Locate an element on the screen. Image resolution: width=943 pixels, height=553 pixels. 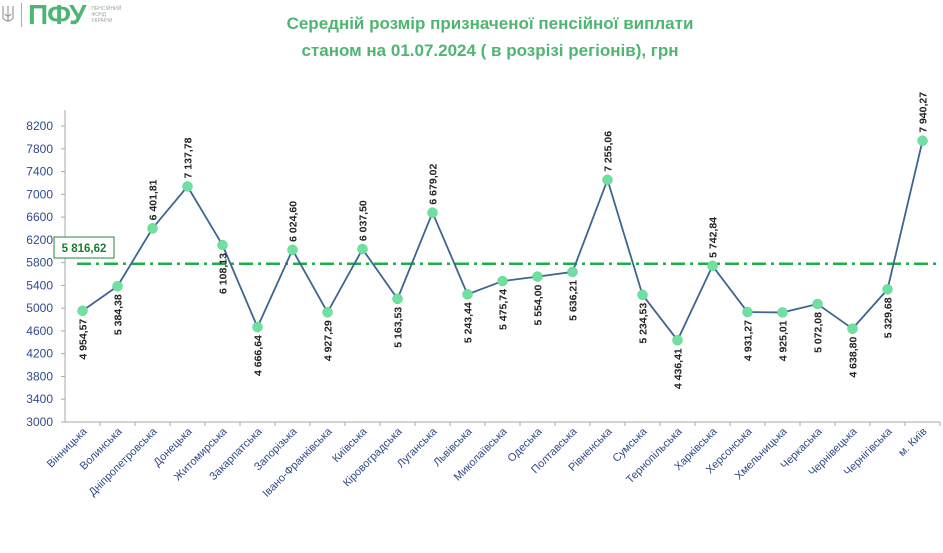
data-label: 5 475,74 is located at coordinates (504, 309).